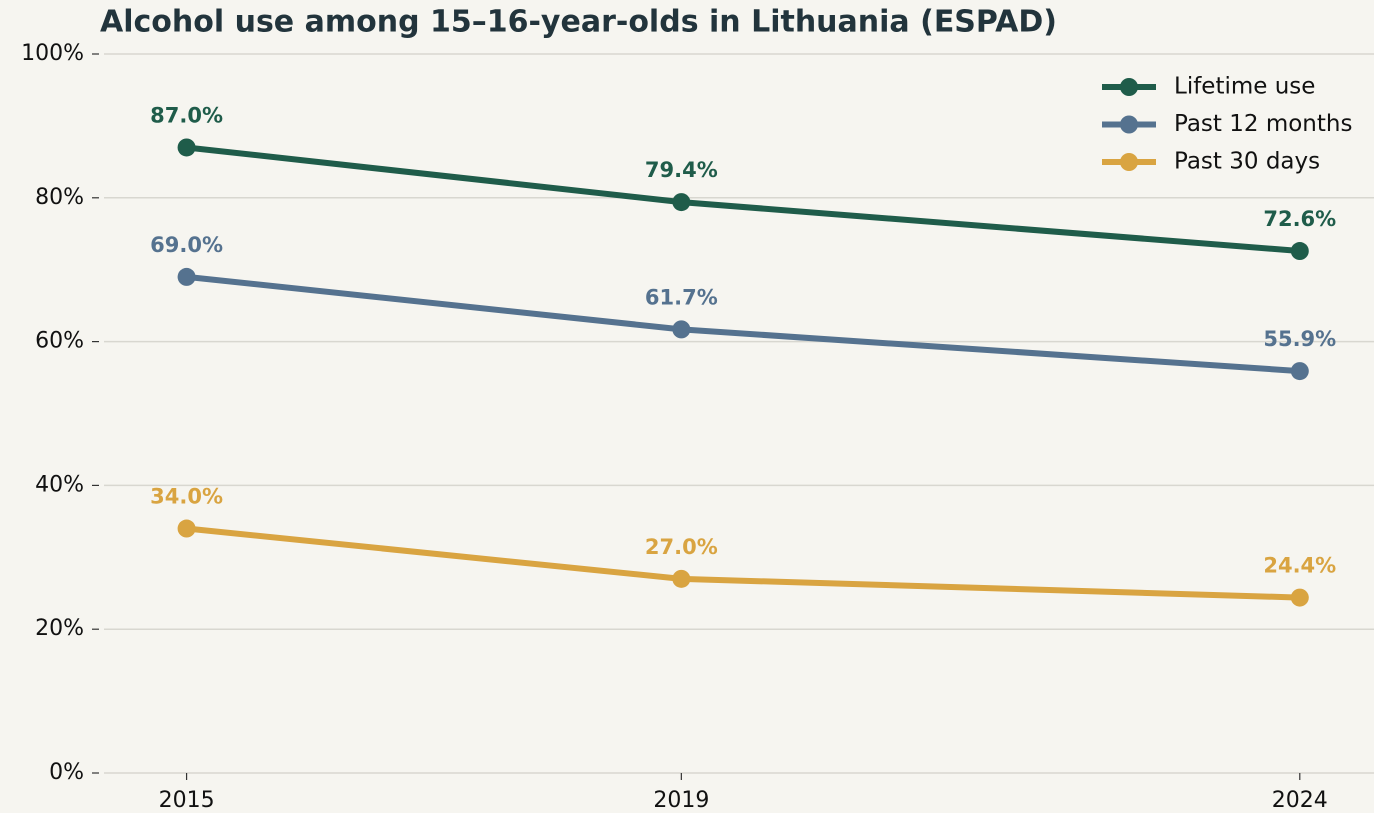  I want to click on data-label: 27.0%, so click(681, 547).